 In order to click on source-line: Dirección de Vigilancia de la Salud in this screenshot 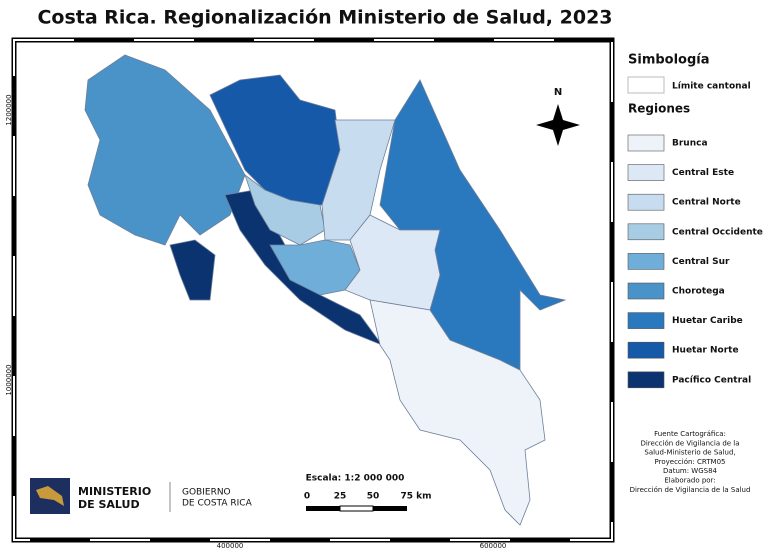, I will do `click(690, 490)`.